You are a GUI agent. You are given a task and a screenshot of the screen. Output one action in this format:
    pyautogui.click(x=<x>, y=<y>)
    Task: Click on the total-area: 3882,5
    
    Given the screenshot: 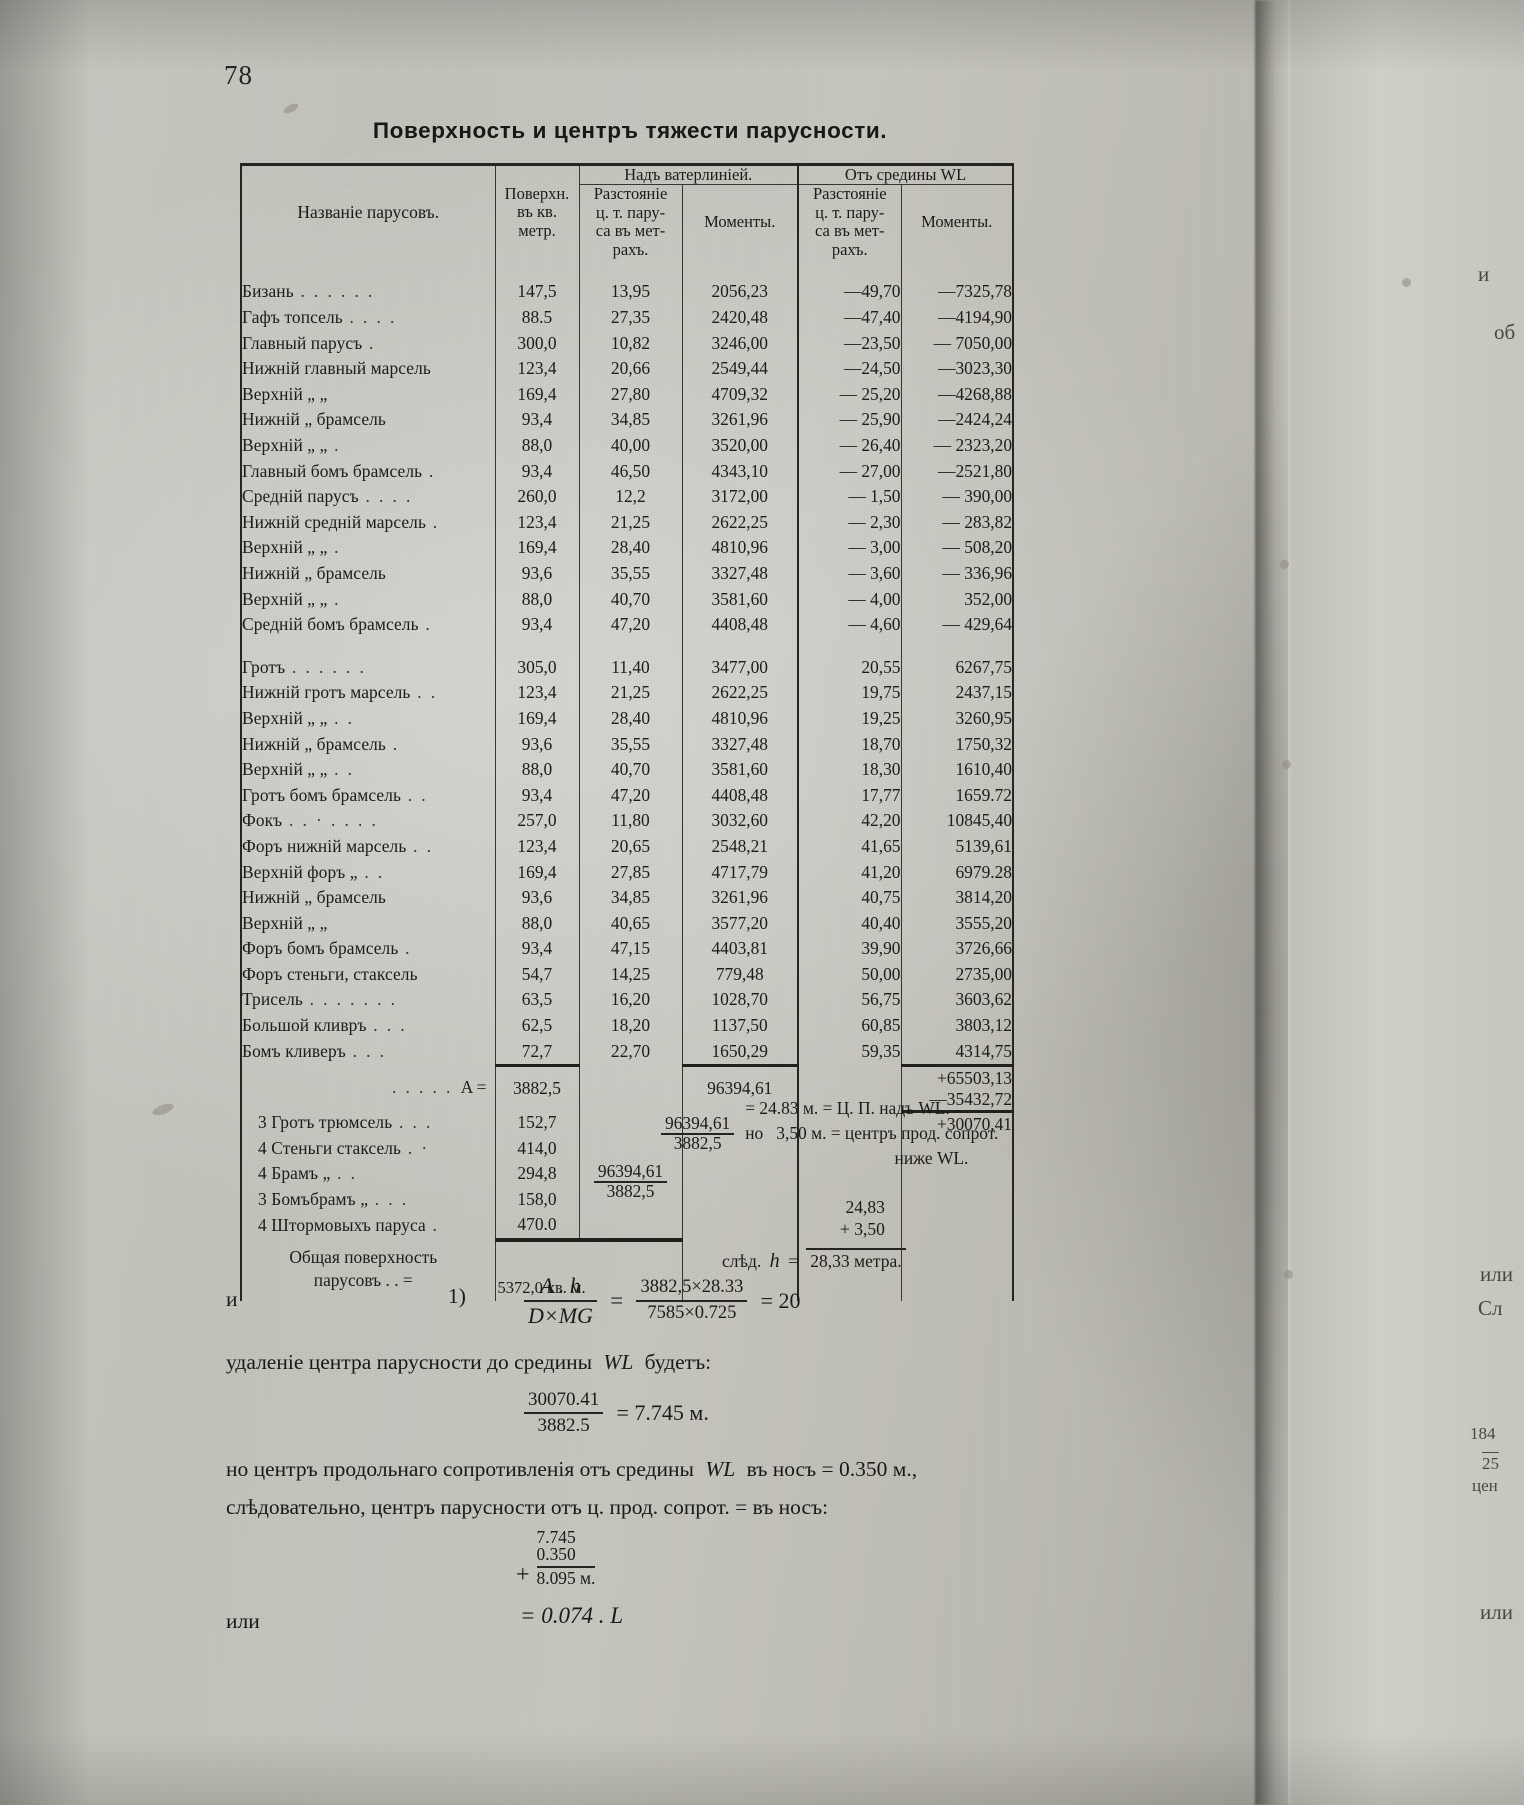 What is the action you would take?
    pyautogui.click(x=537, y=1087)
    